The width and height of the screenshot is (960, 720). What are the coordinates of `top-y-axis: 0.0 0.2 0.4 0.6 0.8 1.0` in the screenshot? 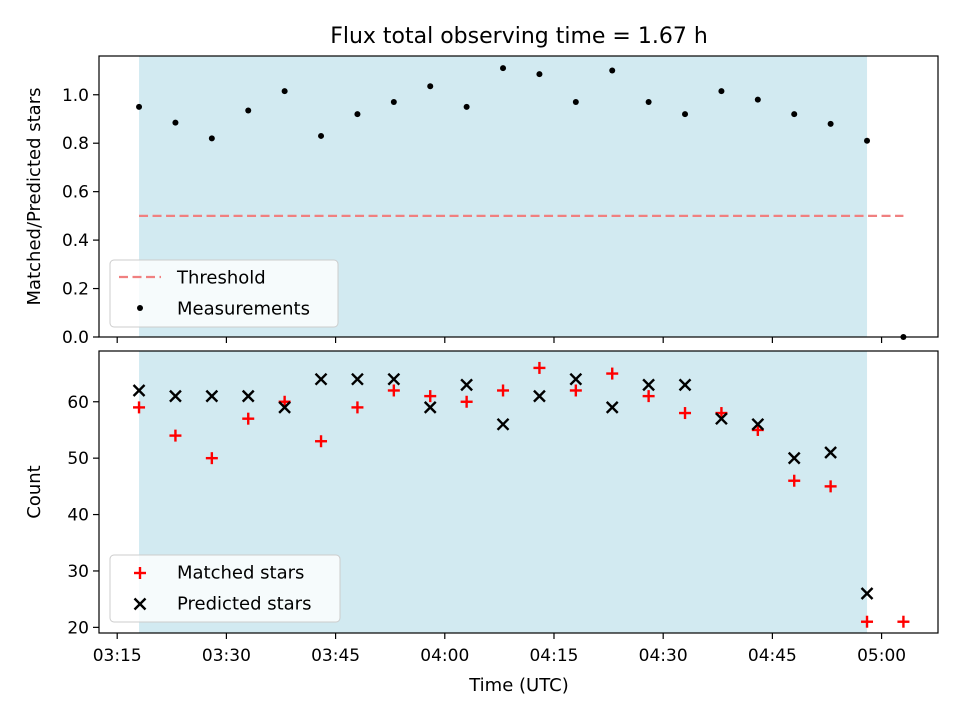 It's located at (80, 217).